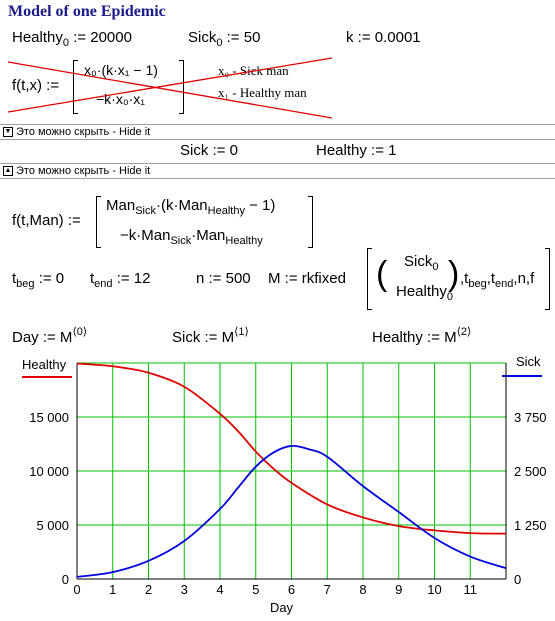  Describe the element at coordinates (219, 589) in the screenshot. I see `x-tick-label: 4` at that location.